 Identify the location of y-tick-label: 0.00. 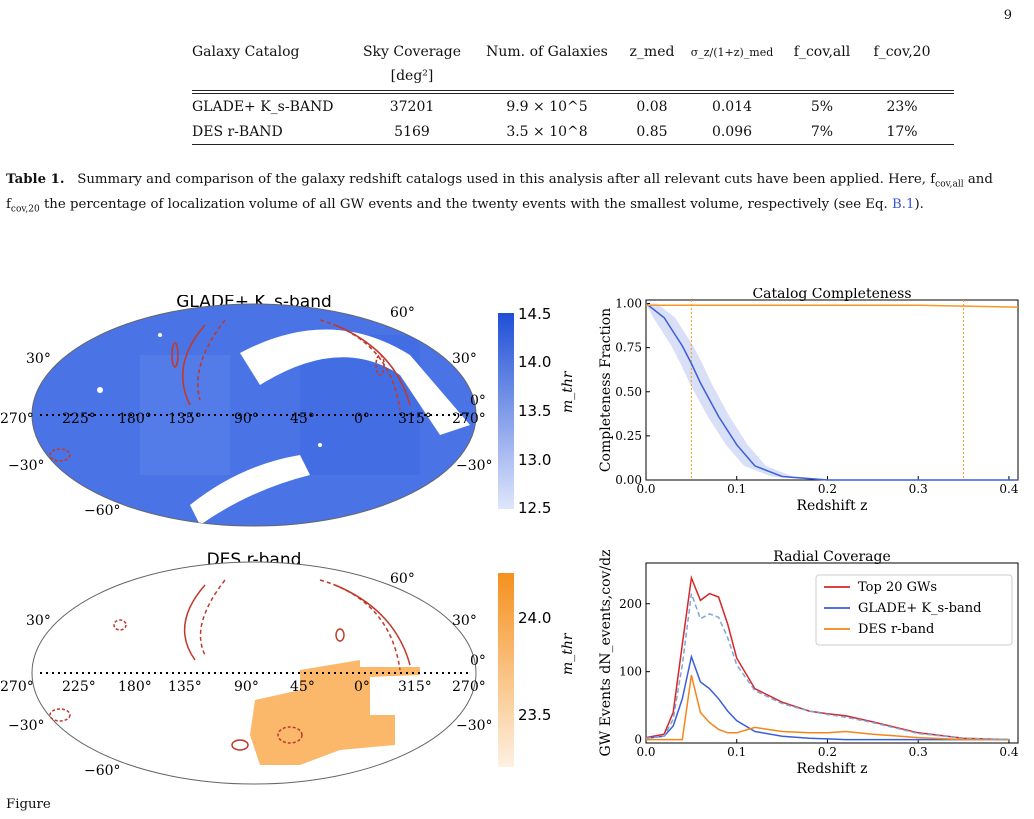
(628, 480).